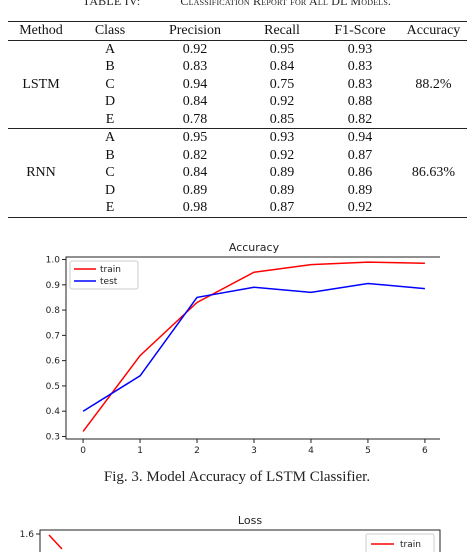  I want to click on table-row: E 0.98 0.87 0.92, so click(237, 208).